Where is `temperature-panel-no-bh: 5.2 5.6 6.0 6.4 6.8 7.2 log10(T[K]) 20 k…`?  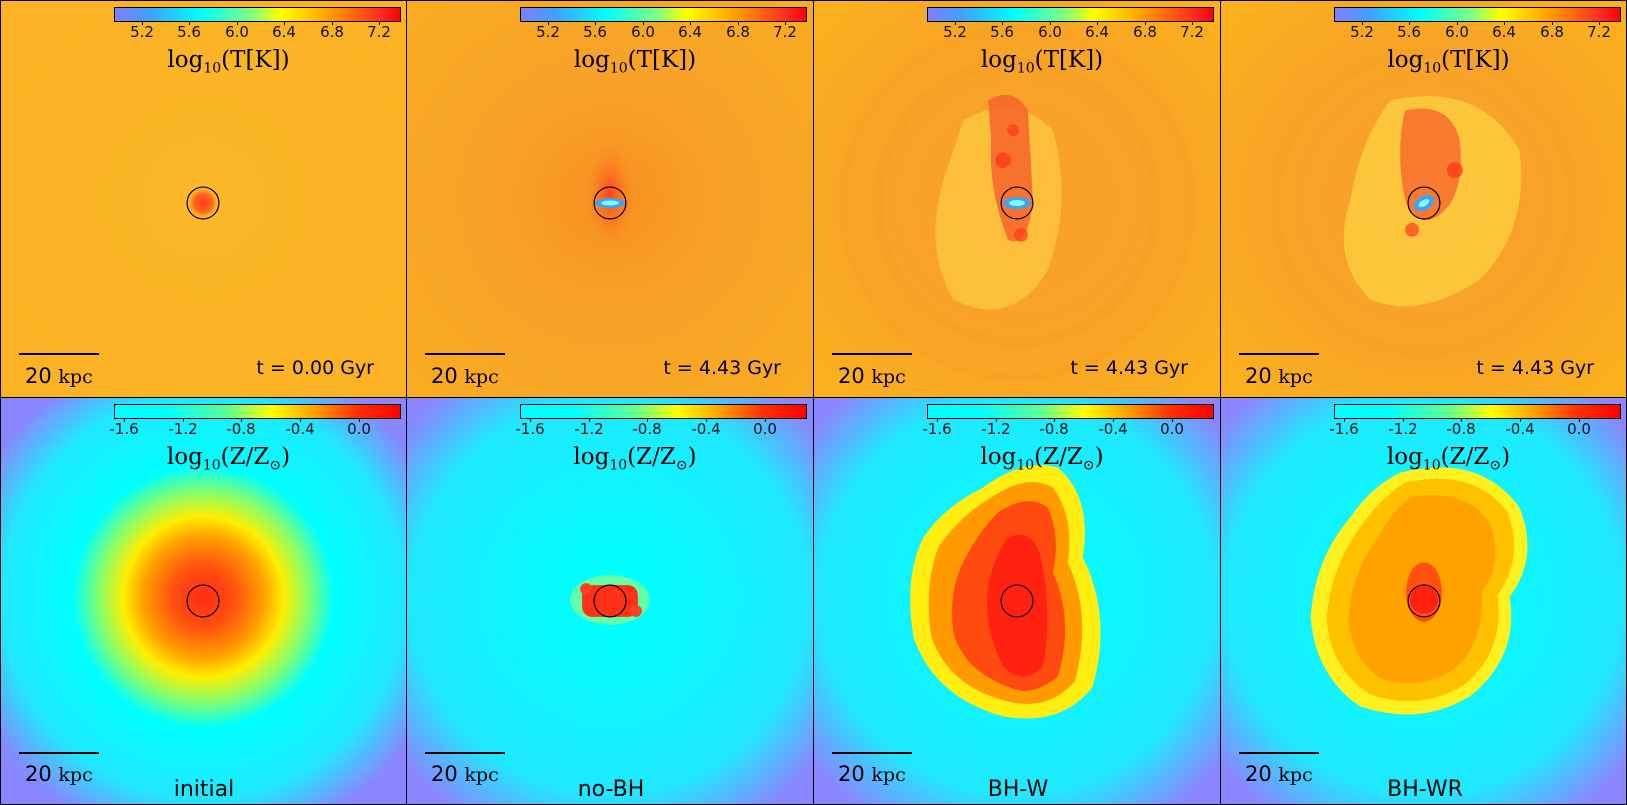 temperature-panel-no-bh: 5.2 5.6 6.0 6.4 6.8 7.2 log10(T[K]) 20 k… is located at coordinates (610, 199).